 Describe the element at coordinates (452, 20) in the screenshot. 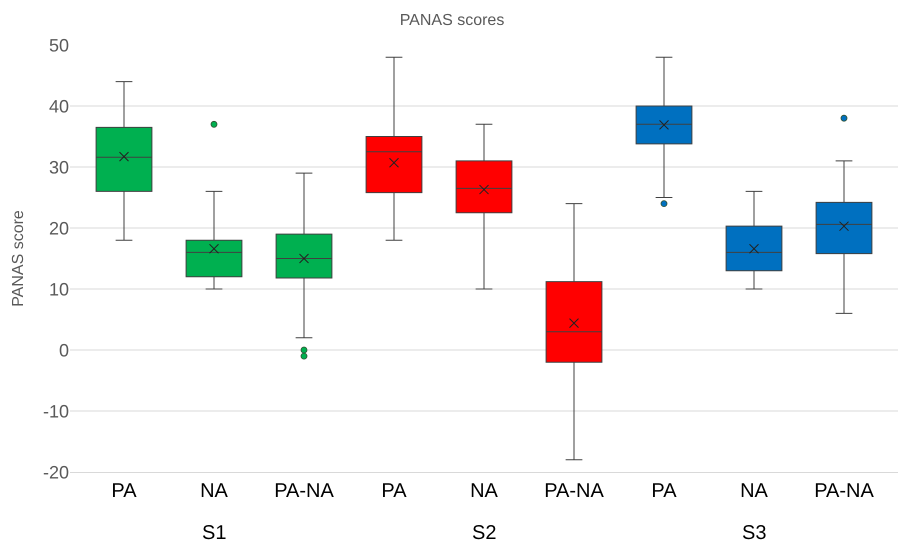

I see `chart-title: PANAS scores` at that location.